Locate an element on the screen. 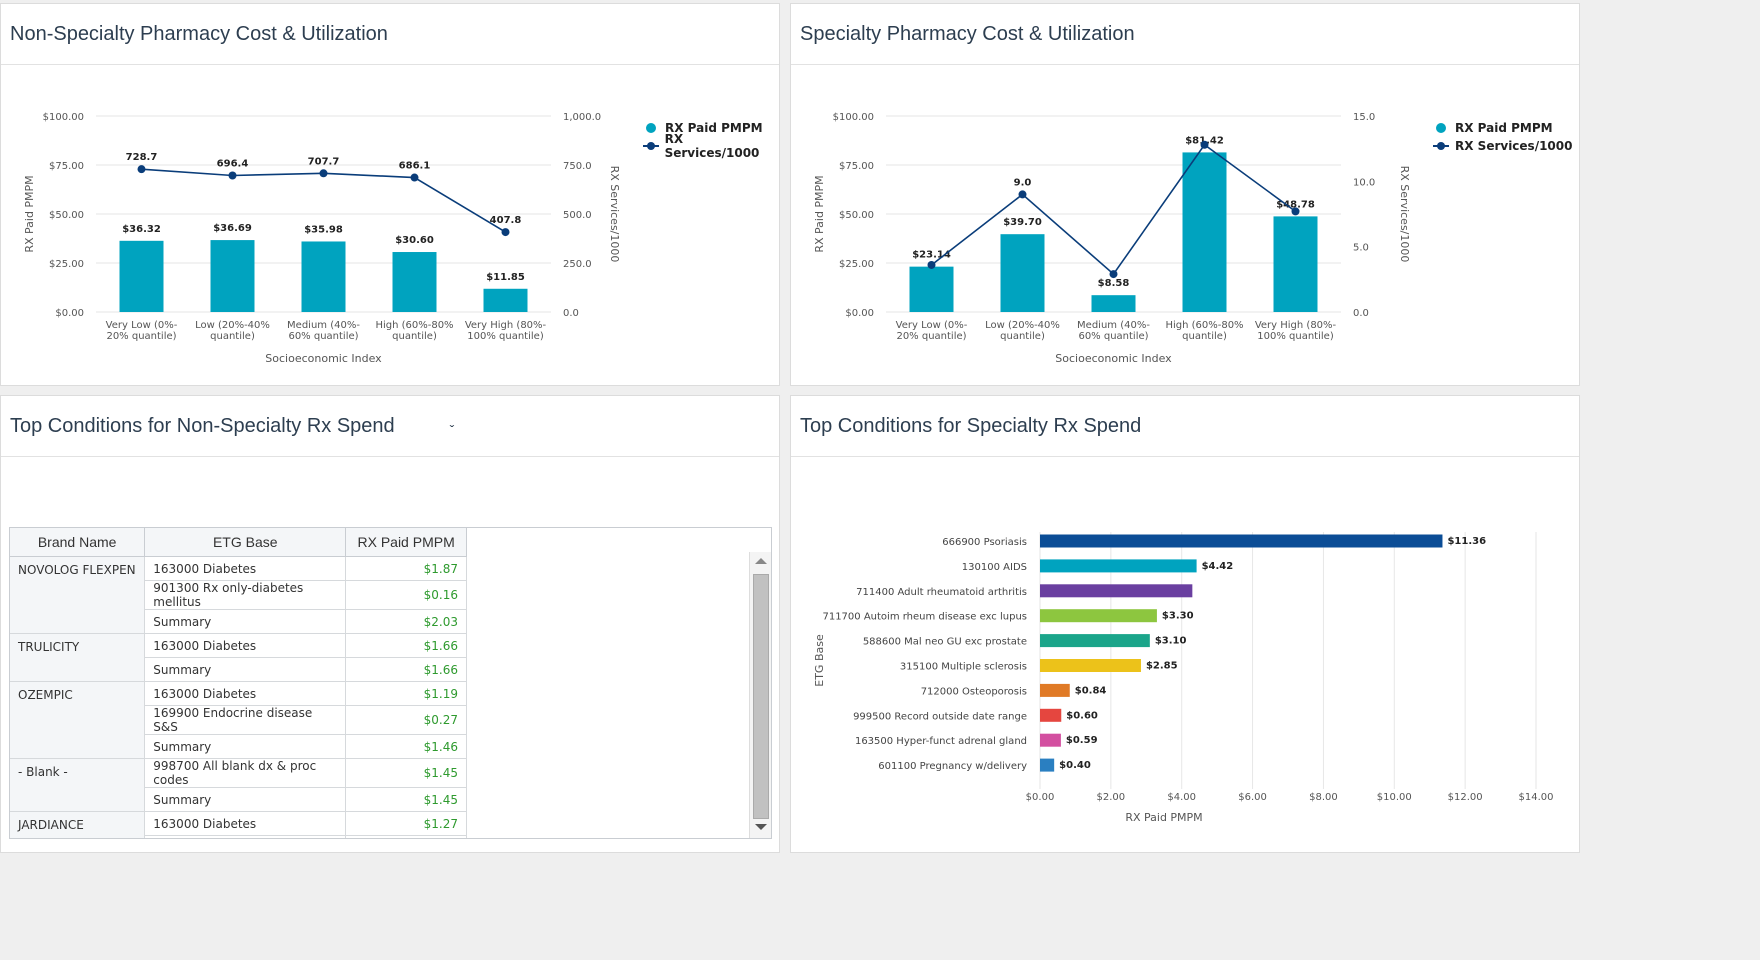 The image size is (1760, 960). y2-tick-label: 250.0 is located at coordinates (577, 264).